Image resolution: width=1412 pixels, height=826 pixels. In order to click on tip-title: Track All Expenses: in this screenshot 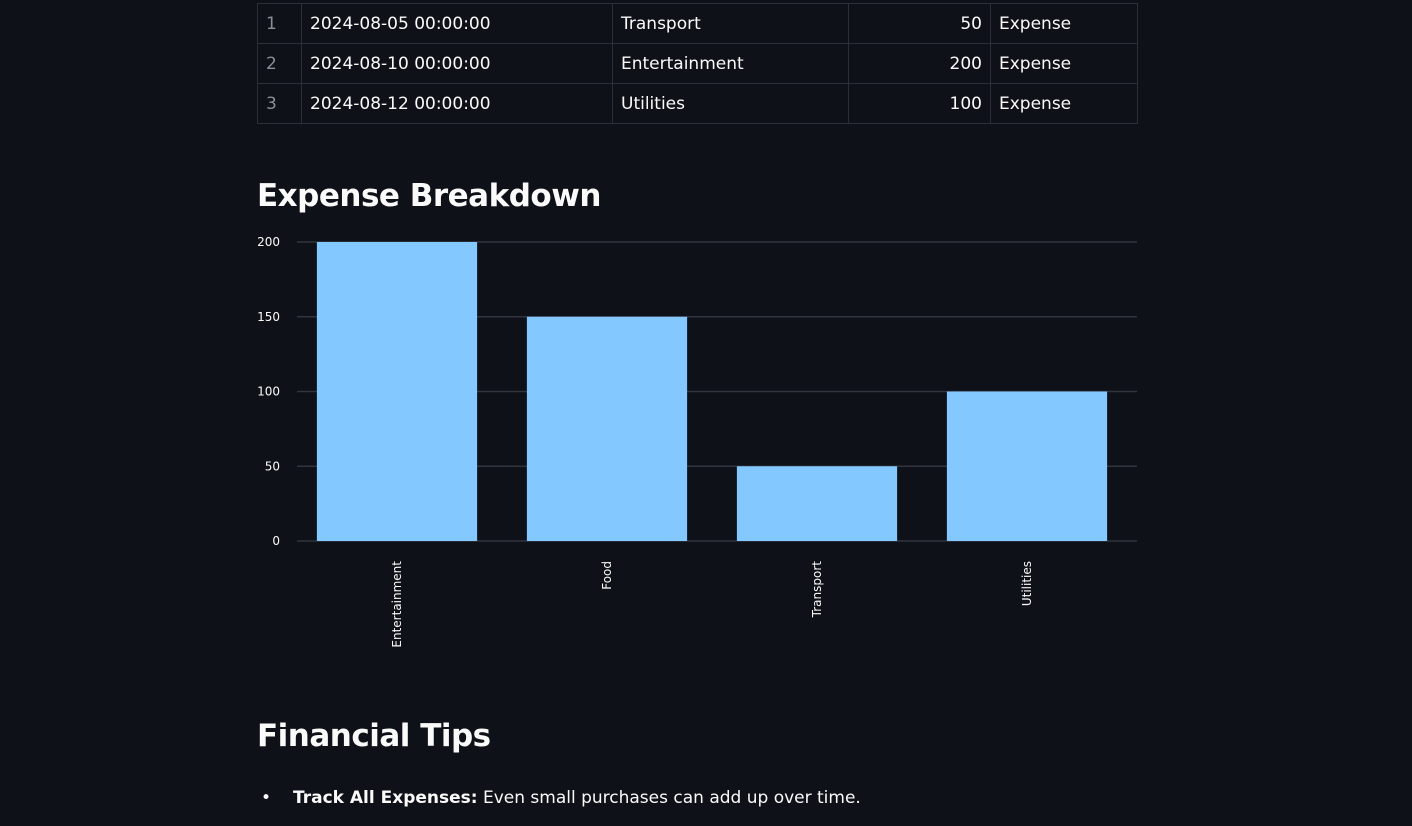, I will do `click(385, 798)`.